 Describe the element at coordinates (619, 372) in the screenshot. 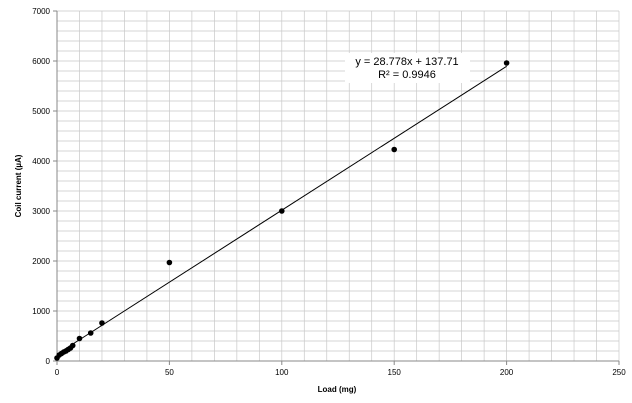

I see `x-tick-label: 250` at that location.